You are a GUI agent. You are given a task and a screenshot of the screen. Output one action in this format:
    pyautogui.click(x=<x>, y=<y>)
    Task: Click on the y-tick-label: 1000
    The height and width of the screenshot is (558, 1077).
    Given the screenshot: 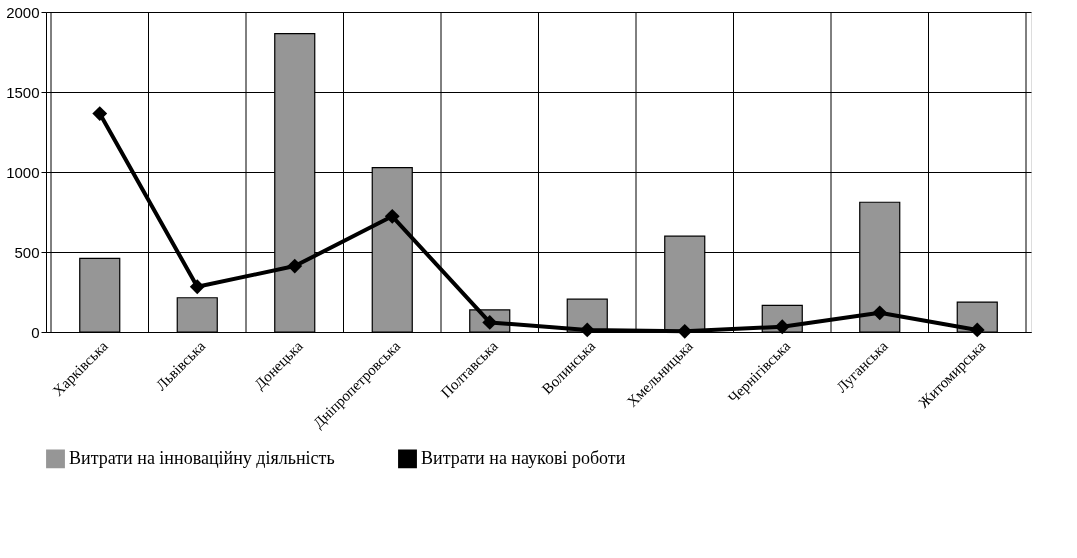 What is the action you would take?
    pyautogui.click(x=23, y=172)
    